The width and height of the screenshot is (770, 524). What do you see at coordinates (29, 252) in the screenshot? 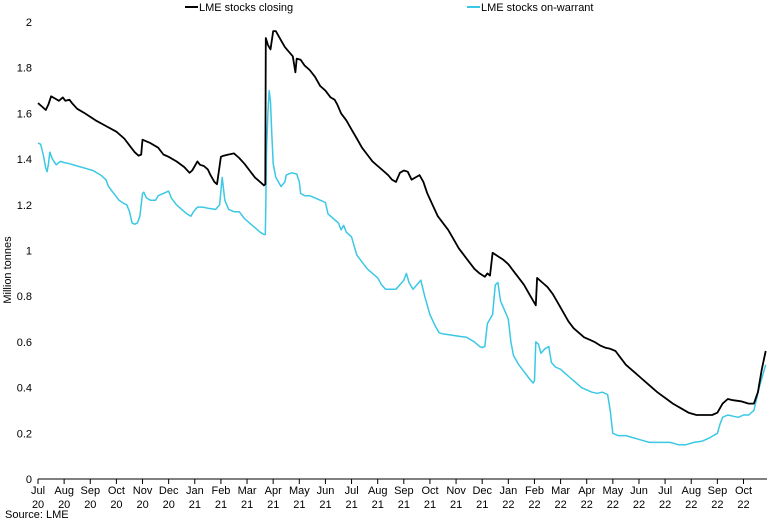
I see `y-tick-label: 1` at bounding box center [29, 252].